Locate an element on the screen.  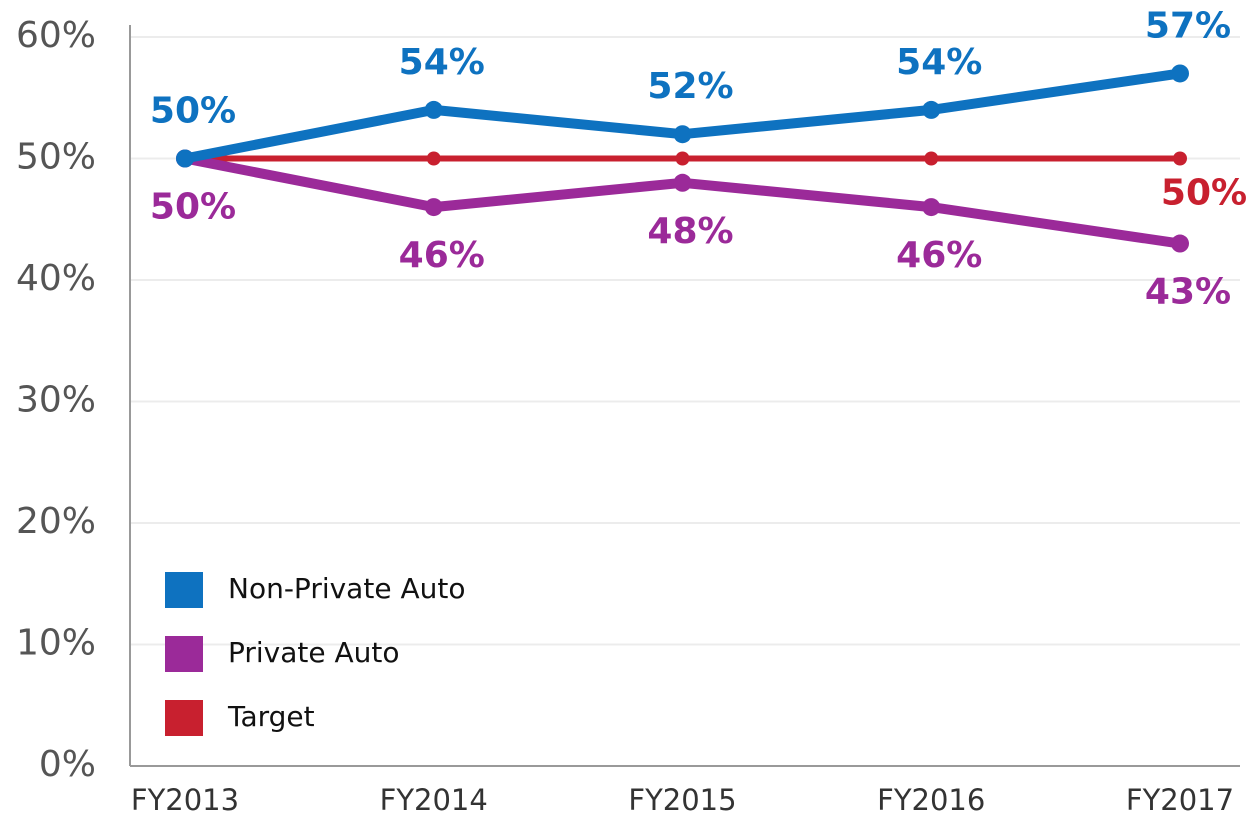
y-tick-label: 10% is located at coordinates (56, 643).